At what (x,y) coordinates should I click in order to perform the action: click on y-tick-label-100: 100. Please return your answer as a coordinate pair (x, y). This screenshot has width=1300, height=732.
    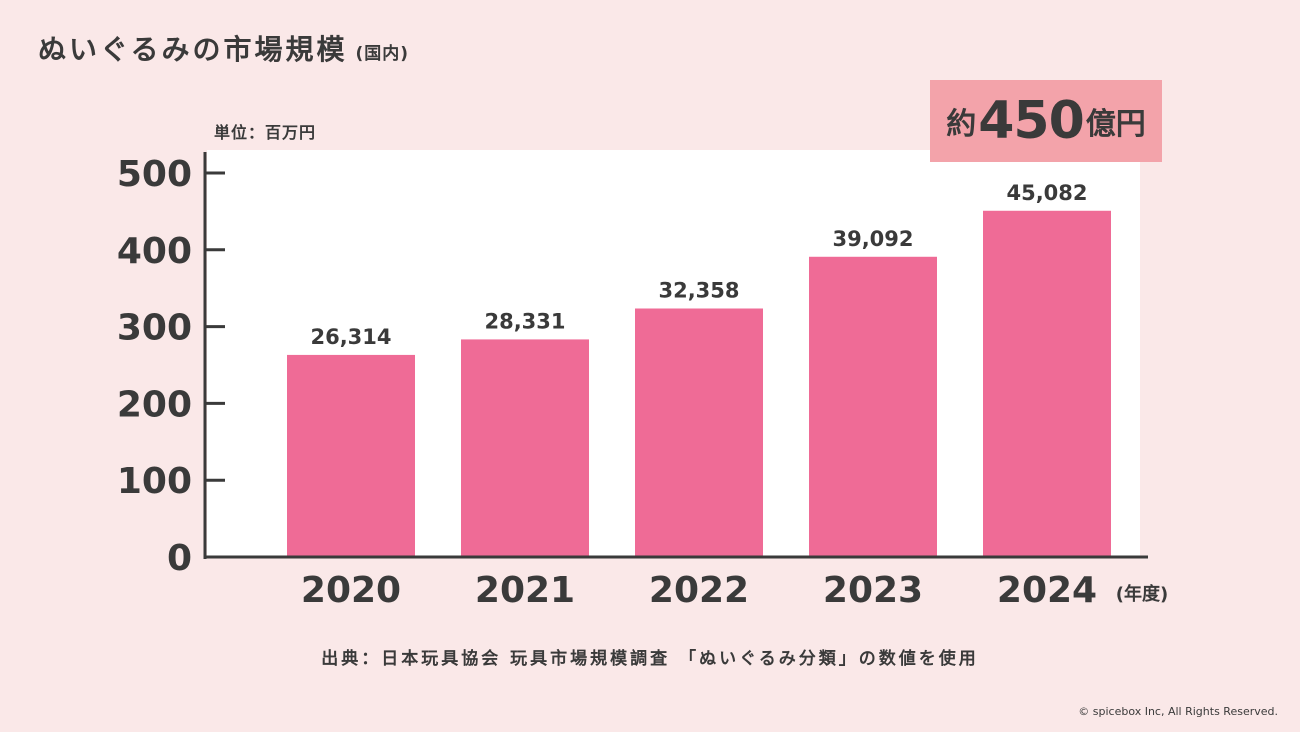
    Looking at the image, I should click on (154, 481).